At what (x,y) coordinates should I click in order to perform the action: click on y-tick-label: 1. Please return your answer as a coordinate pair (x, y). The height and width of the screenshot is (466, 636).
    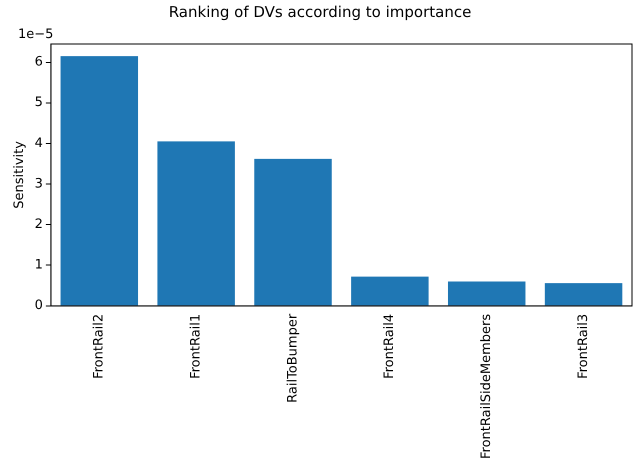
    Looking at the image, I should click on (38, 265).